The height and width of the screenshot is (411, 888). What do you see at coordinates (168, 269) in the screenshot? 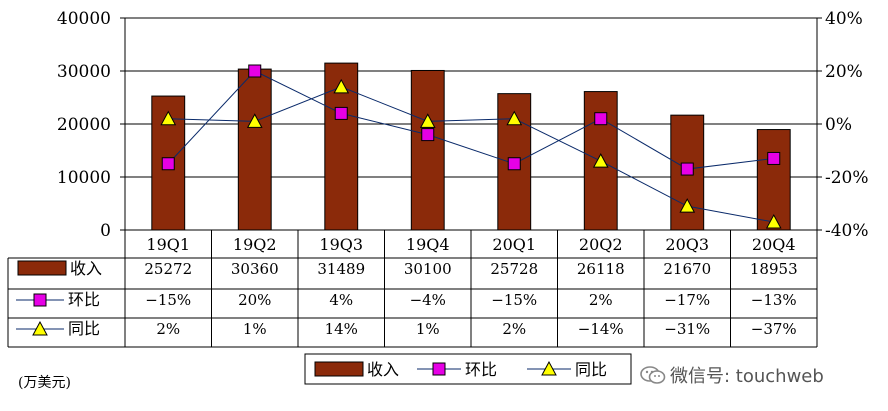
I see `table-cell: 25272` at bounding box center [168, 269].